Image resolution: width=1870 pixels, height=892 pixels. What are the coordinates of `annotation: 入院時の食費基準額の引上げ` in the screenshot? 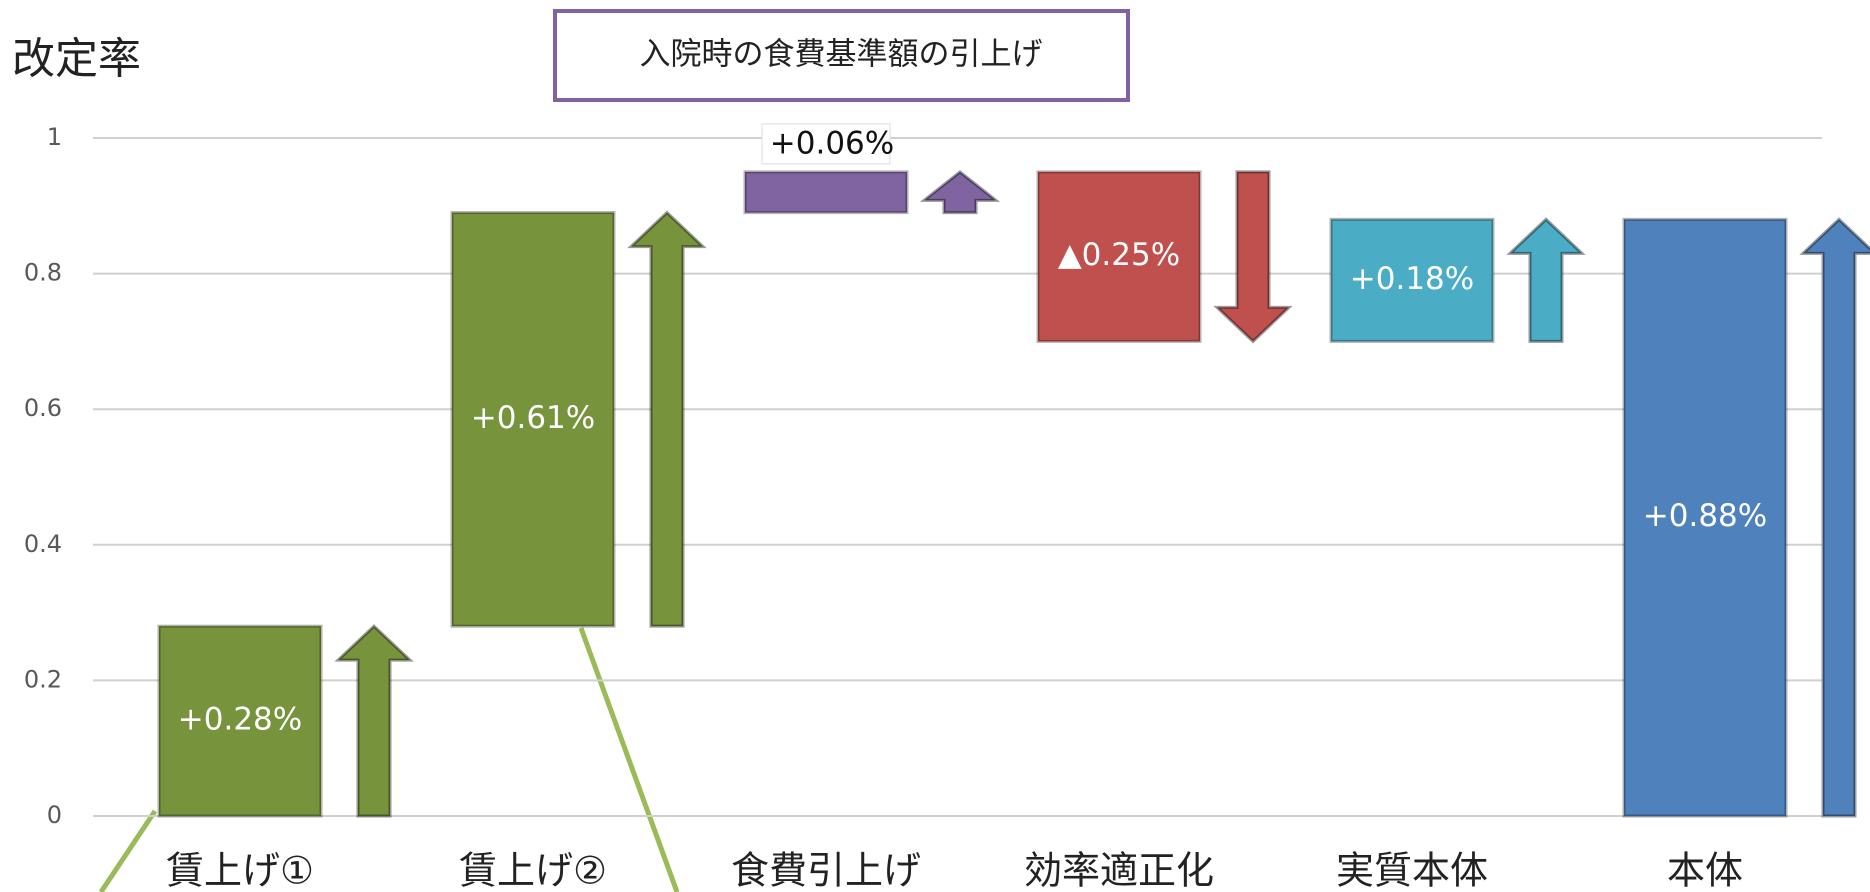 It's located at (841, 55).